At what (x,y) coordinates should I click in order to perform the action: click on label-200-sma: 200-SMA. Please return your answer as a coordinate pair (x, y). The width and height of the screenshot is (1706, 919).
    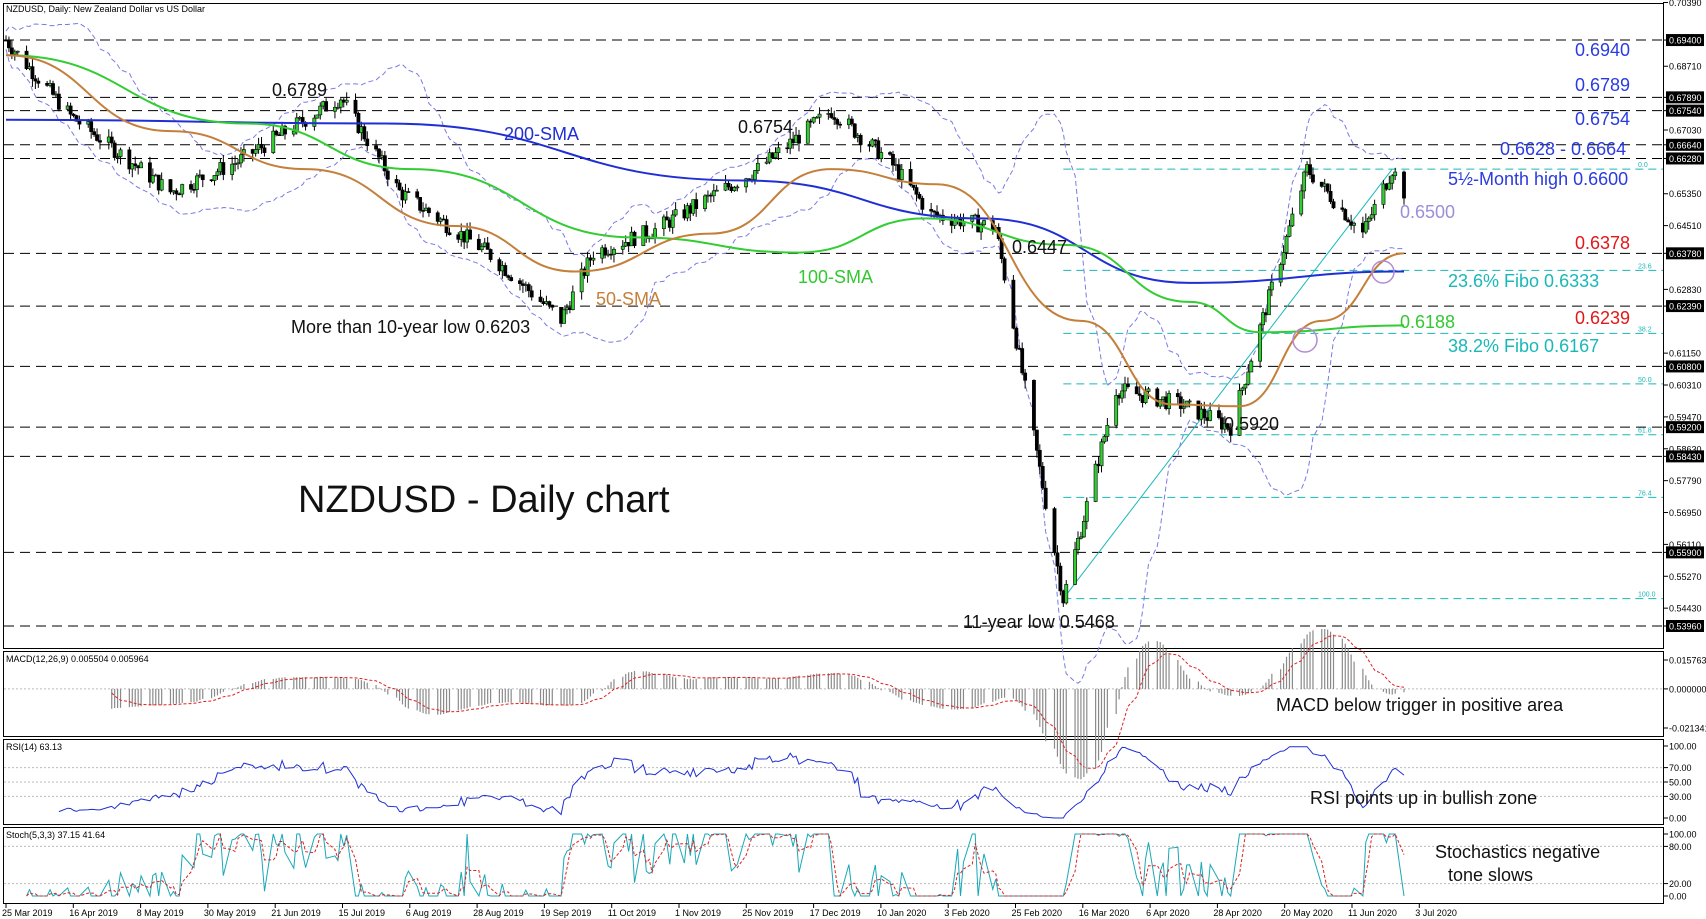
    Looking at the image, I should click on (541, 134).